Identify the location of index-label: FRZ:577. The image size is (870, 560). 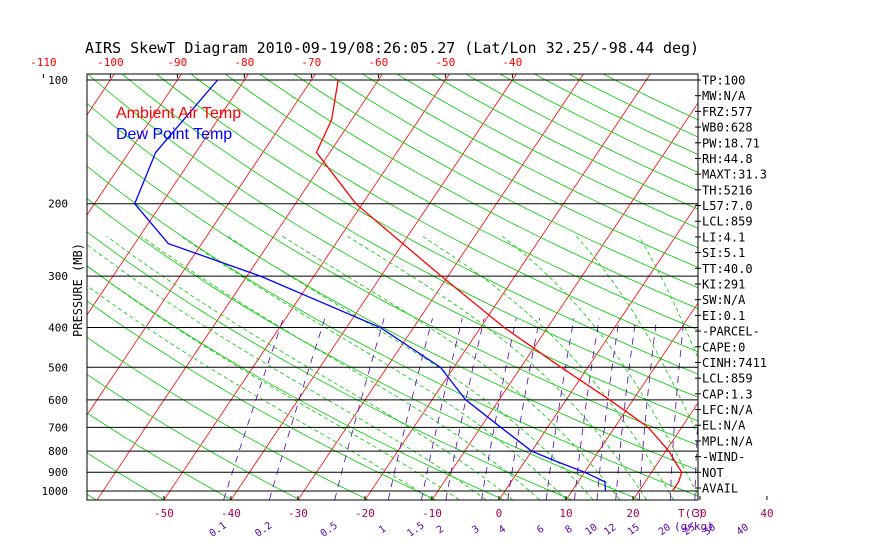
(727, 112).